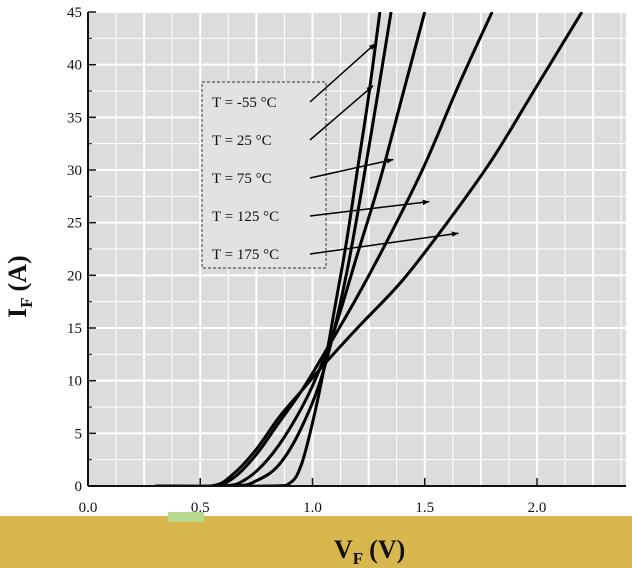  Describe the element at coordinates (79, 434) in the screenshot. I see `y-tick-label: 5` at that location.